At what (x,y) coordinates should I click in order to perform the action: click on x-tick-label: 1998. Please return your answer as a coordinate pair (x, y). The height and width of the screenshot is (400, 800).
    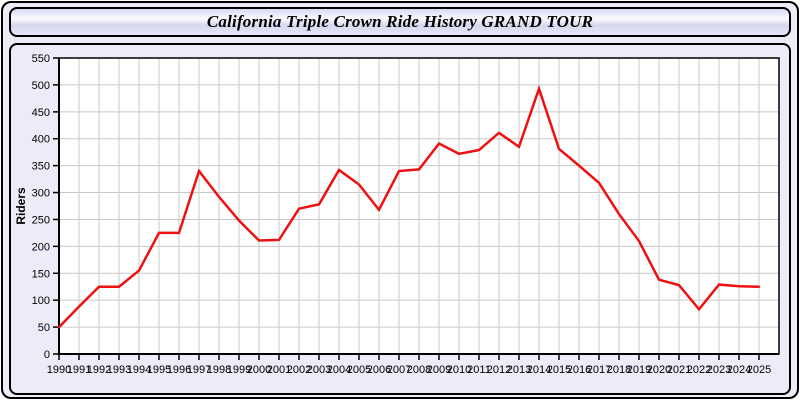
    Looking at the image, I should click on (219, 370).